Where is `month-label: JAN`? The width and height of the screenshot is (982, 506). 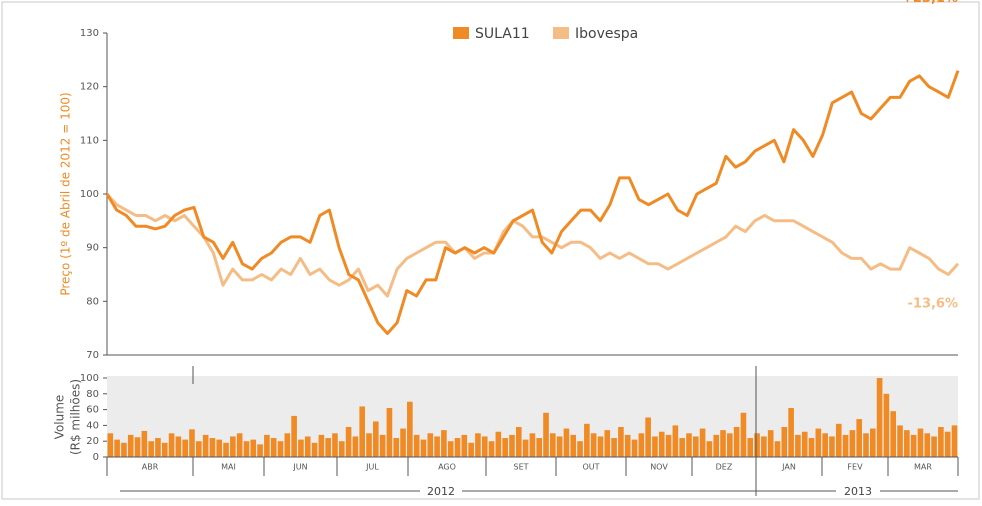 month-label: JAN is located at coordinates (788, 467).